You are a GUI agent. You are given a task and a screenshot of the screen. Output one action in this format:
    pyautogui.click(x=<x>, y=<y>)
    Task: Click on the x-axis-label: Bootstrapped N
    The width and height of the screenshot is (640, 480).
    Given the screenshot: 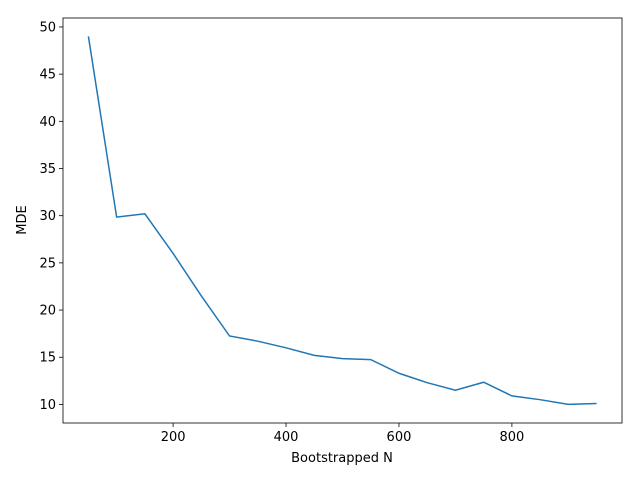 What is the action you would take?
    pyautogui.click(x=342, y=458)
    